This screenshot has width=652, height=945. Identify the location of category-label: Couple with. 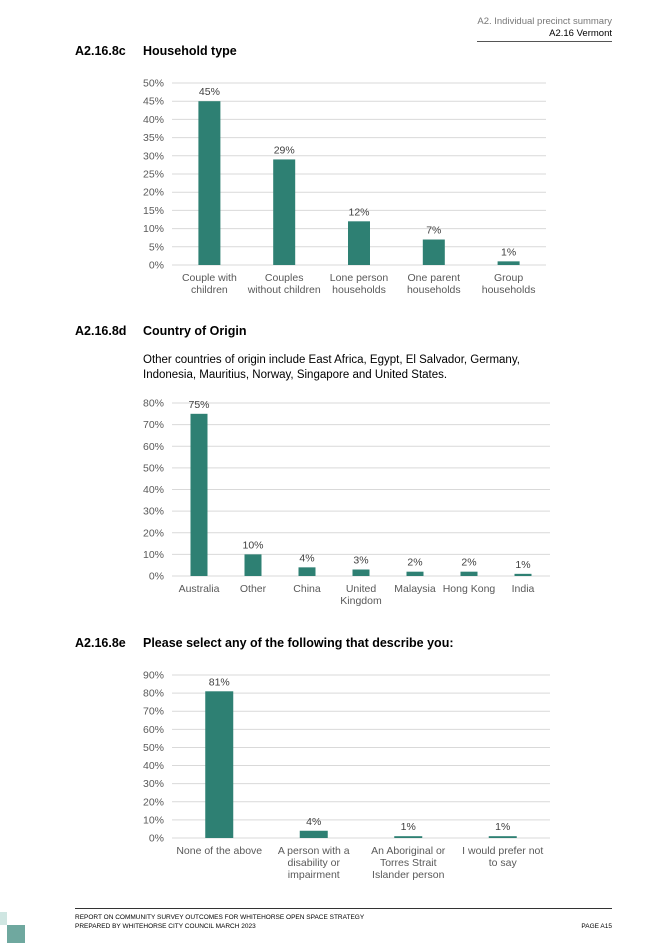
(209, 278).